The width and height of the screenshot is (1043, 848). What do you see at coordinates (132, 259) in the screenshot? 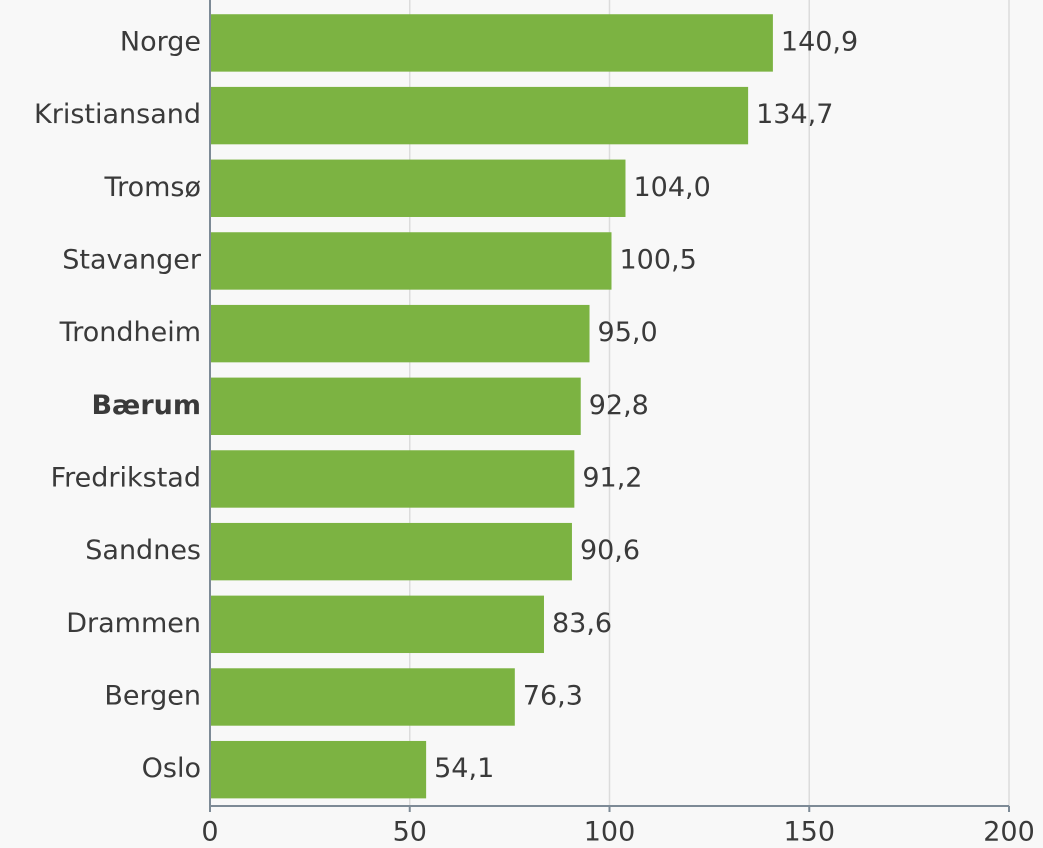
I see `y-tick-label: Stavanger` at bounding box center [132, 259].